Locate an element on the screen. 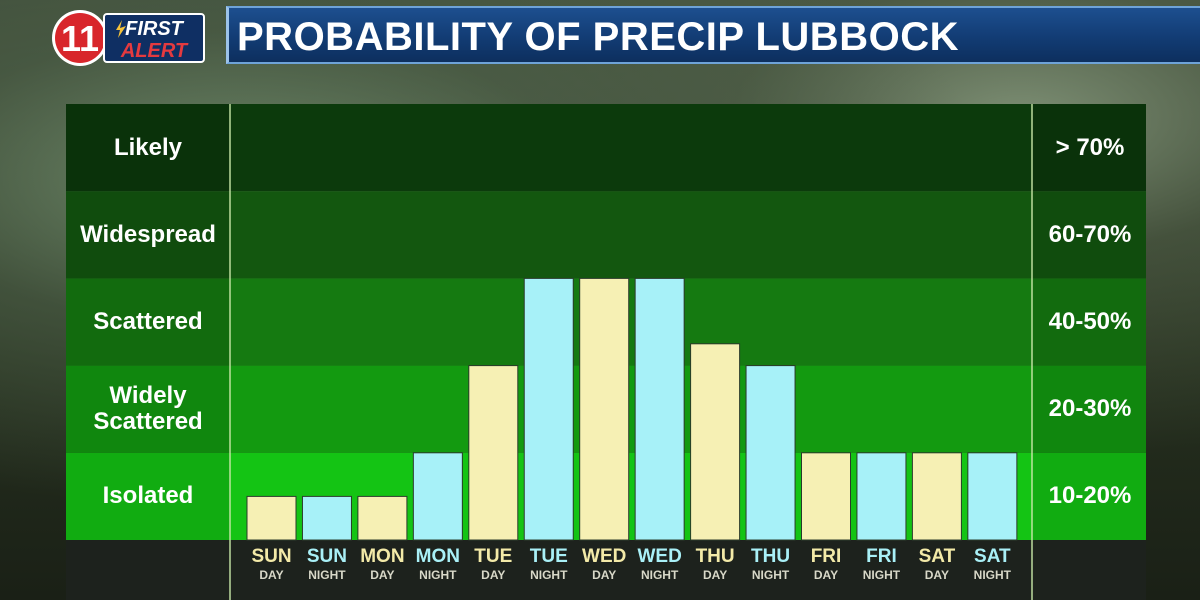  logo-number: 11 is located at coordinates (80, 38).